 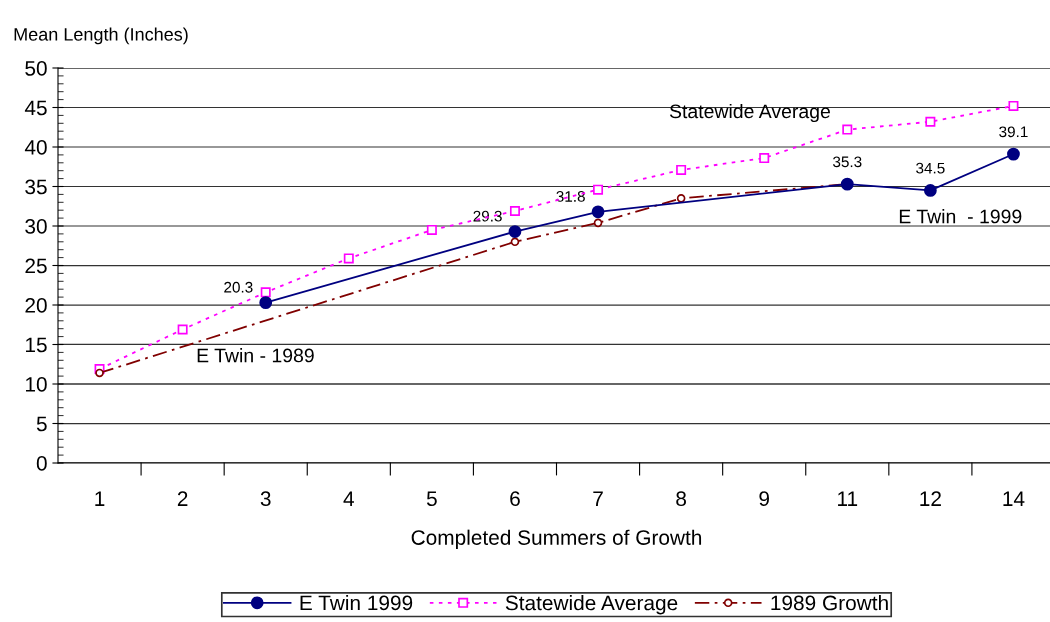 I want to click on x-tick-label: 5, so click(x=431, y=499).